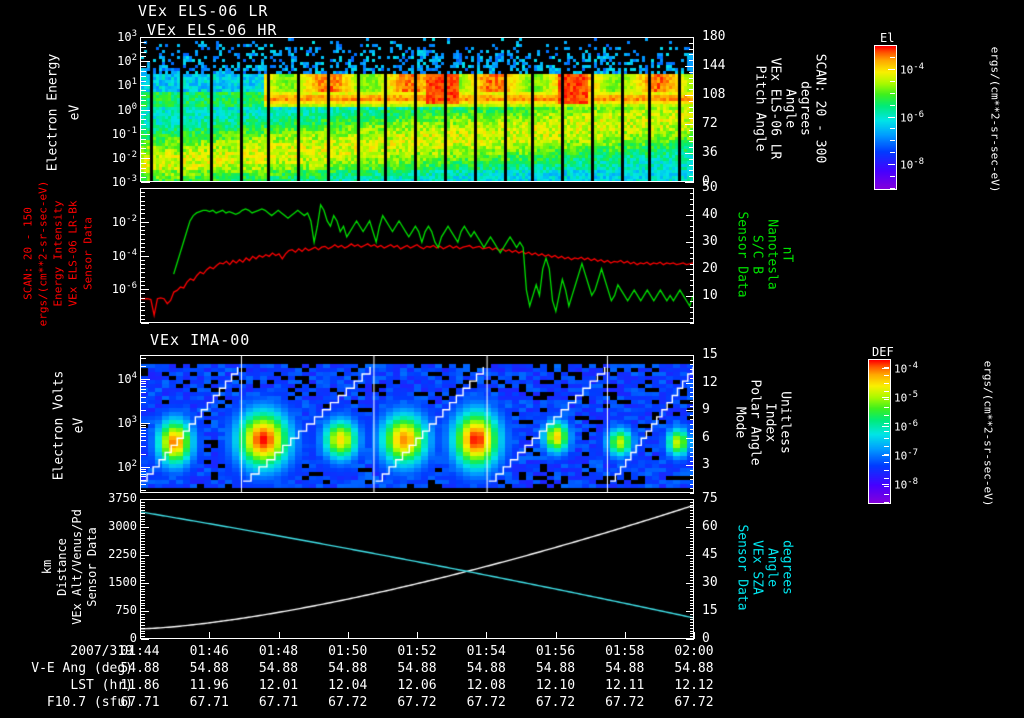 The height and width of the screenshot is (718, 1024). What do you see at coordinates (694, 685) in the screenshot?
I see `table-cell: 12.12` at bounding box center [694, 685].